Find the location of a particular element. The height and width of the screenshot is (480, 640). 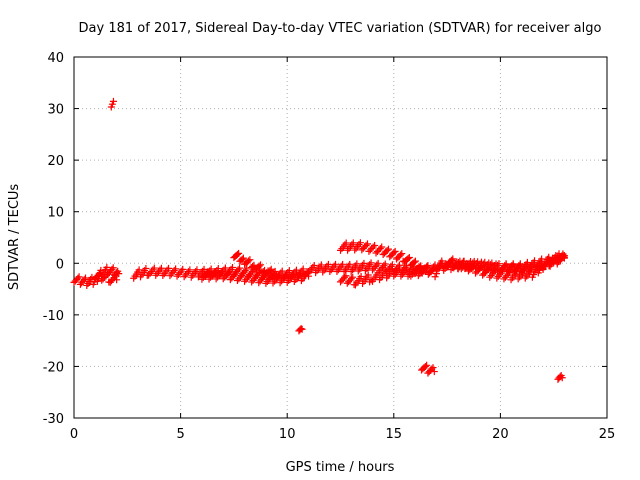

y-tick-label: -20 is located at coordinates (53, 367).